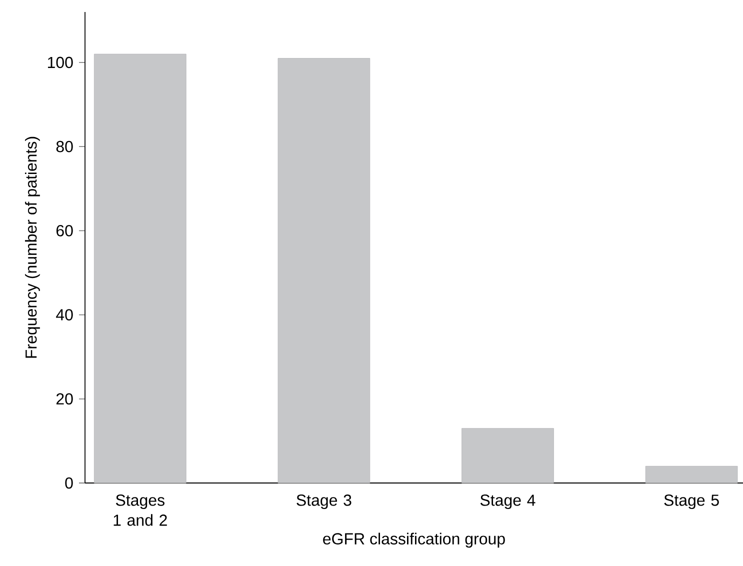 This screenshot has width=743, height=566. What do you see at coordinates (64, 230) in the screenshot?
I see `y-tick-label: 60` at bounding box center [64, 230].